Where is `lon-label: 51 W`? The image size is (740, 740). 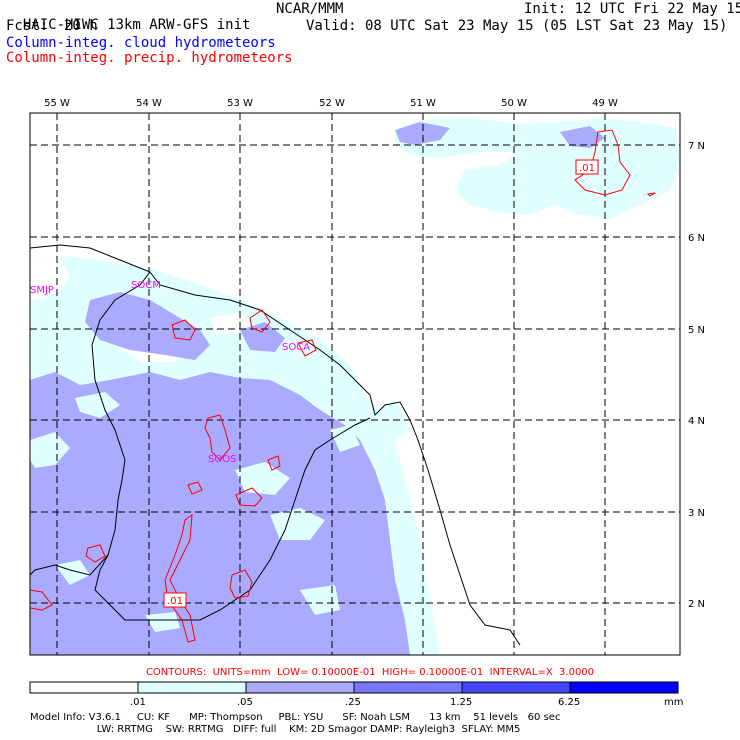 lon-label: 51 W is located at coordinates (423, 103).